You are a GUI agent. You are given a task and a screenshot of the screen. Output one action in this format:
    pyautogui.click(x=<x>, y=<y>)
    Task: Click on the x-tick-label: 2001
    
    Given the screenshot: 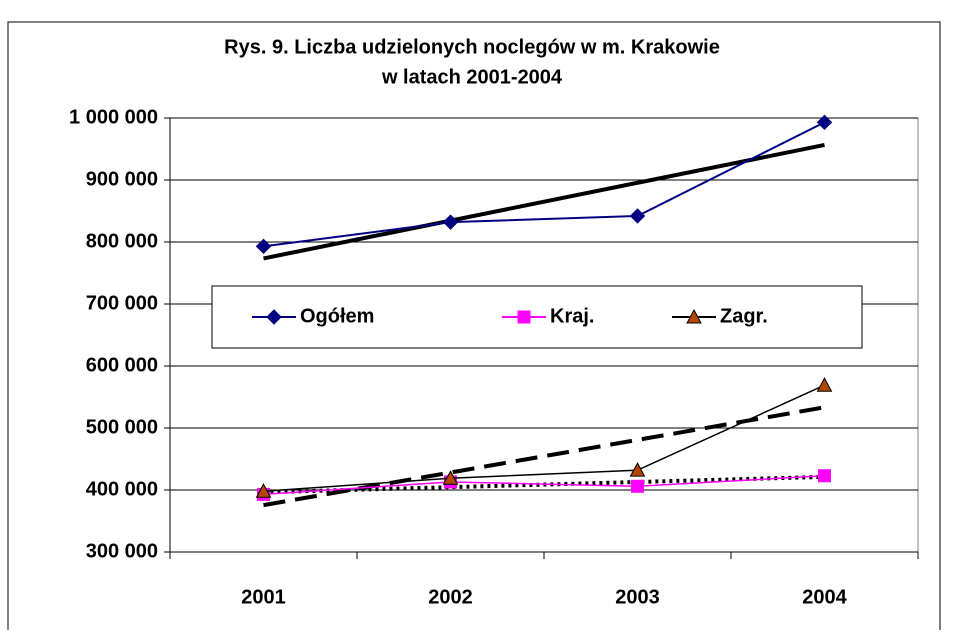 What is the action you would take?
    pyautogui.click(x=263, y=597)
    